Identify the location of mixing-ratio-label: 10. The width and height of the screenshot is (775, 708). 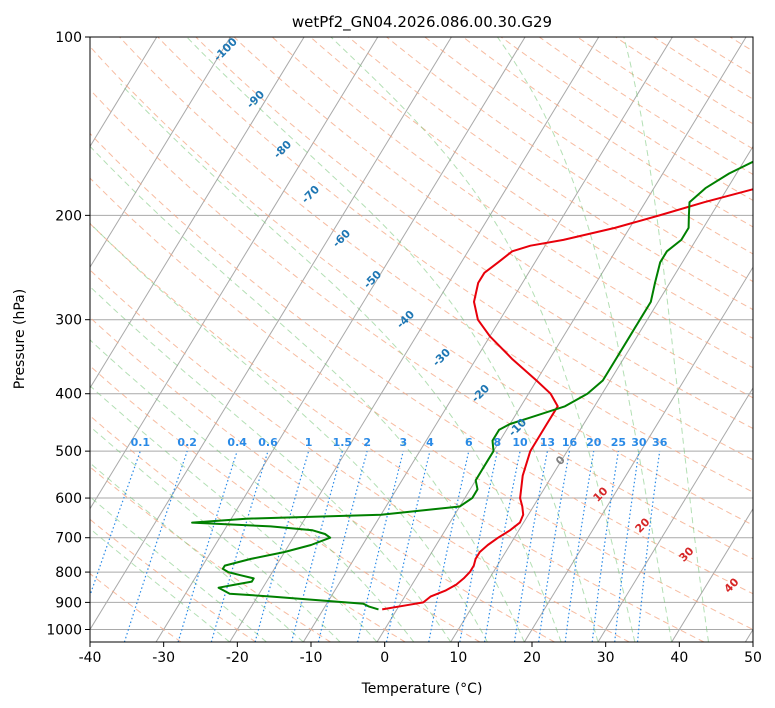
(520, 442).